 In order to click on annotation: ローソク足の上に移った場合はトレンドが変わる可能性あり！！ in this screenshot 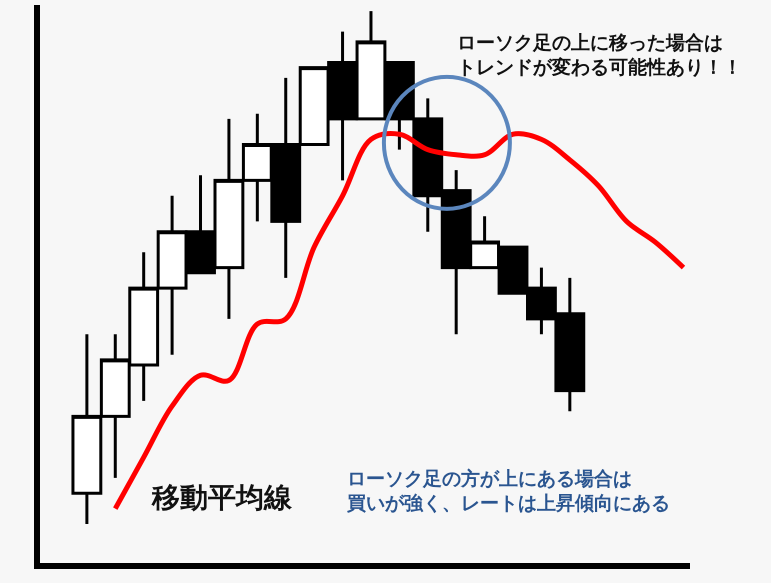, I will do `click(599, 55)`.